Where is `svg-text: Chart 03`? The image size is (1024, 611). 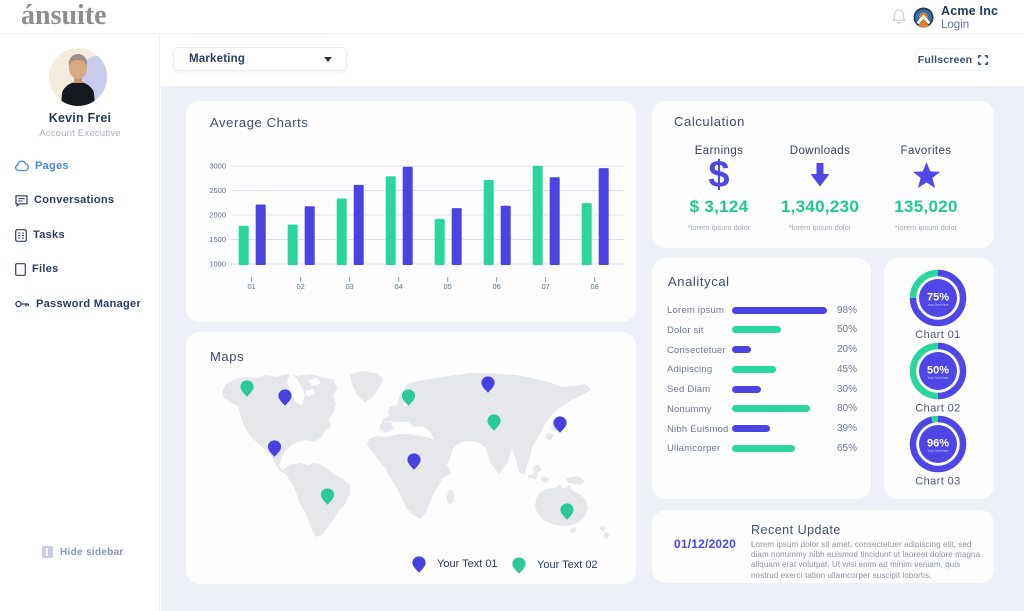
svg-text: Chart 03 is located at coordinates (937, 482).